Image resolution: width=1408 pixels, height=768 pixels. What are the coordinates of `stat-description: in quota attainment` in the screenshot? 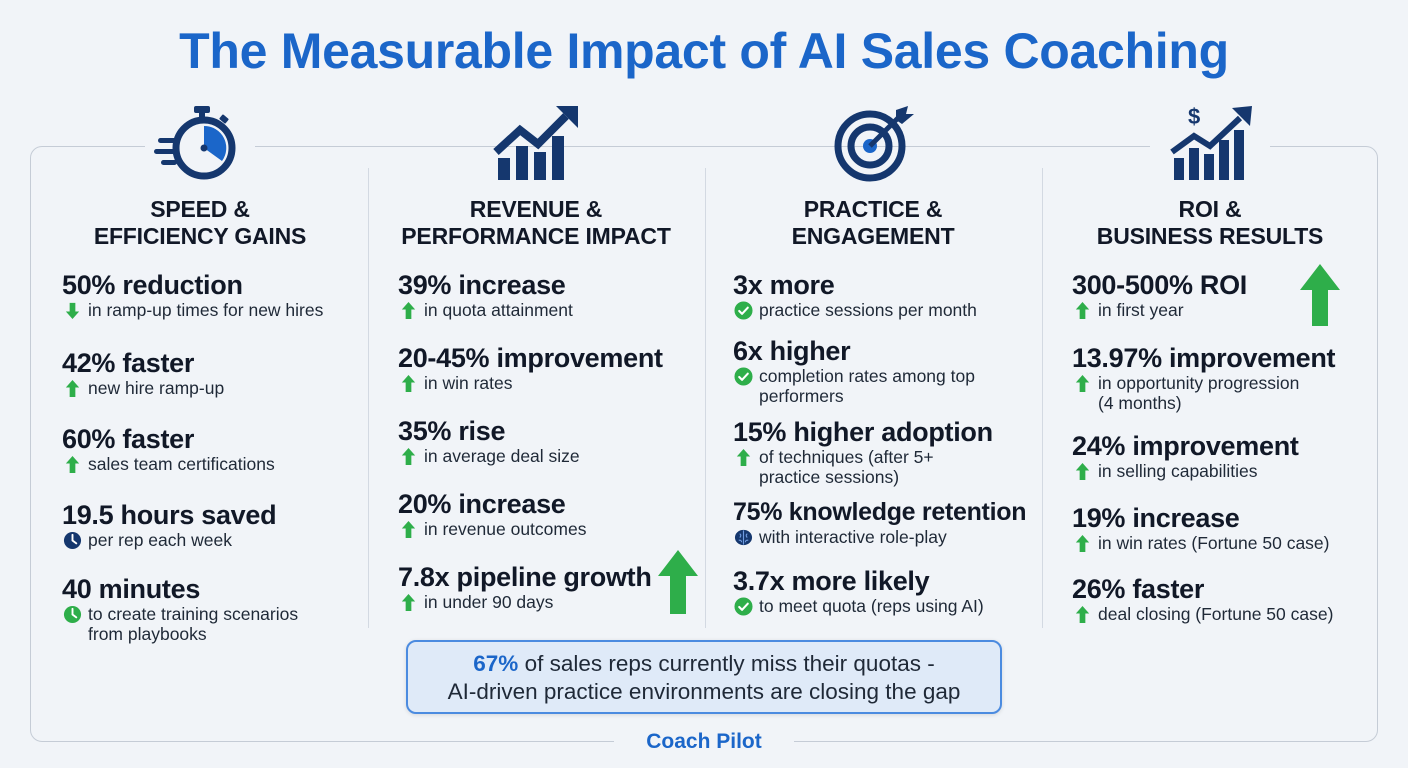 It's located at (485, 310).